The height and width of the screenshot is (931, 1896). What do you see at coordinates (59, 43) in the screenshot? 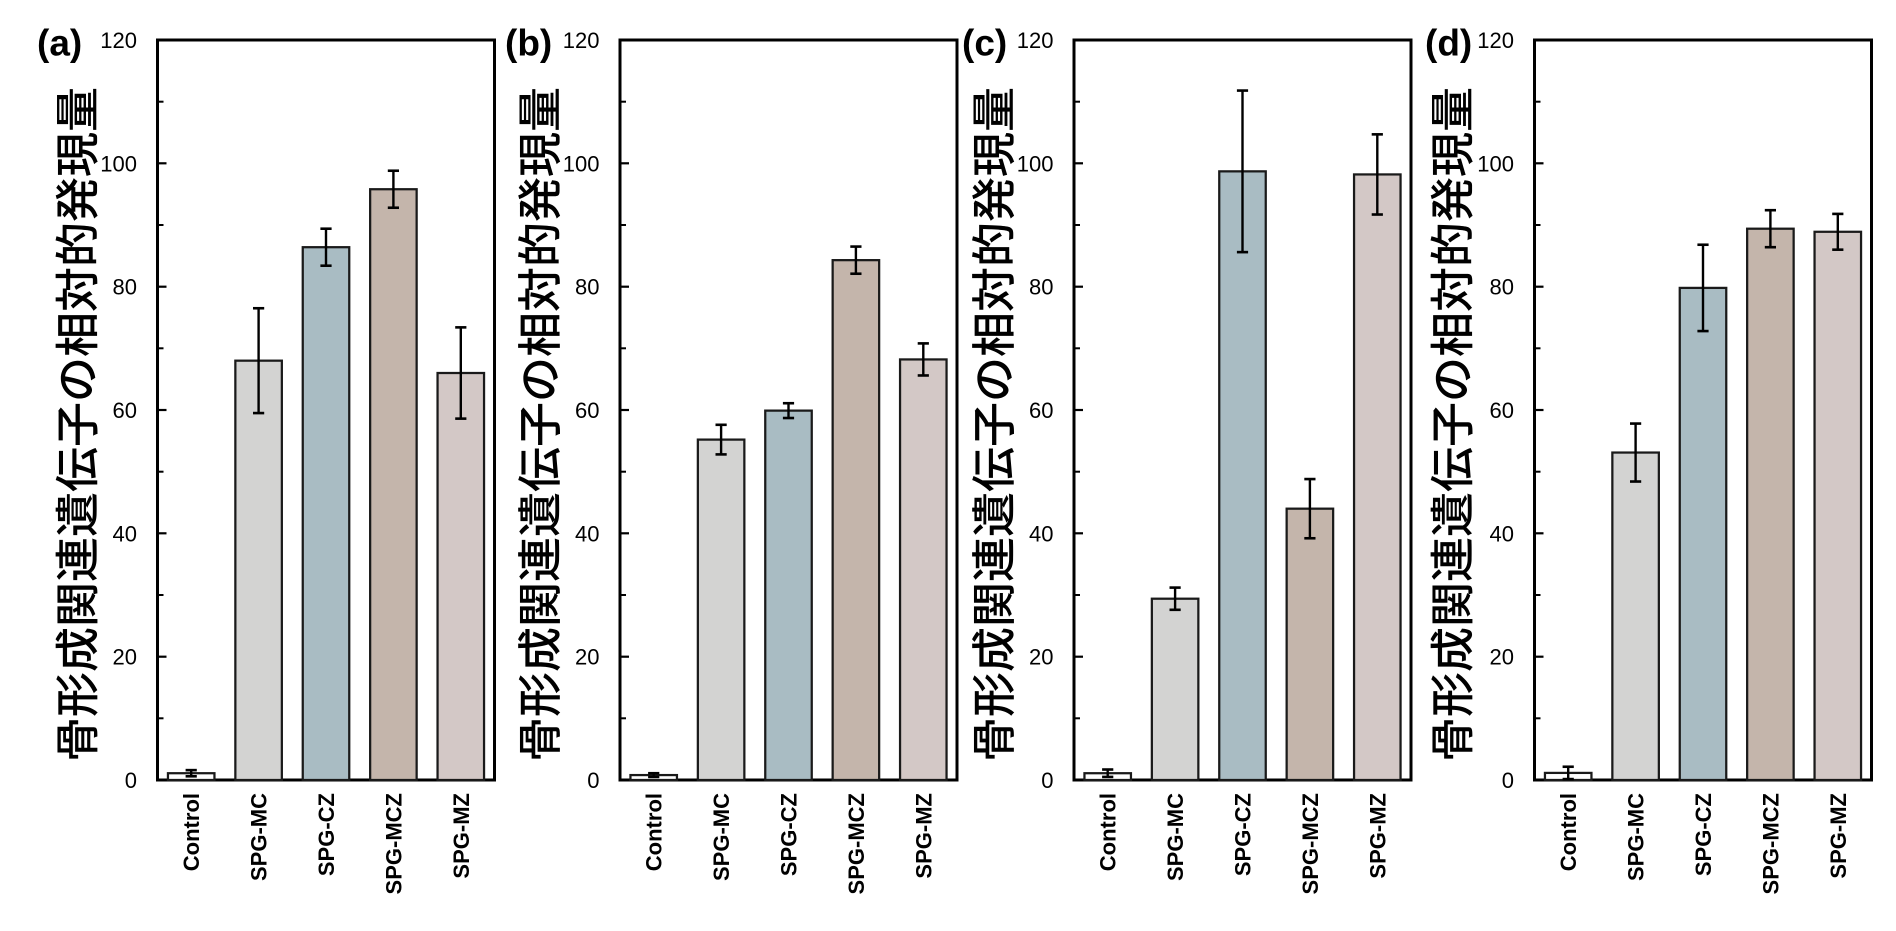
I see `svg-text: (a)` at bounding box center [59, 43].